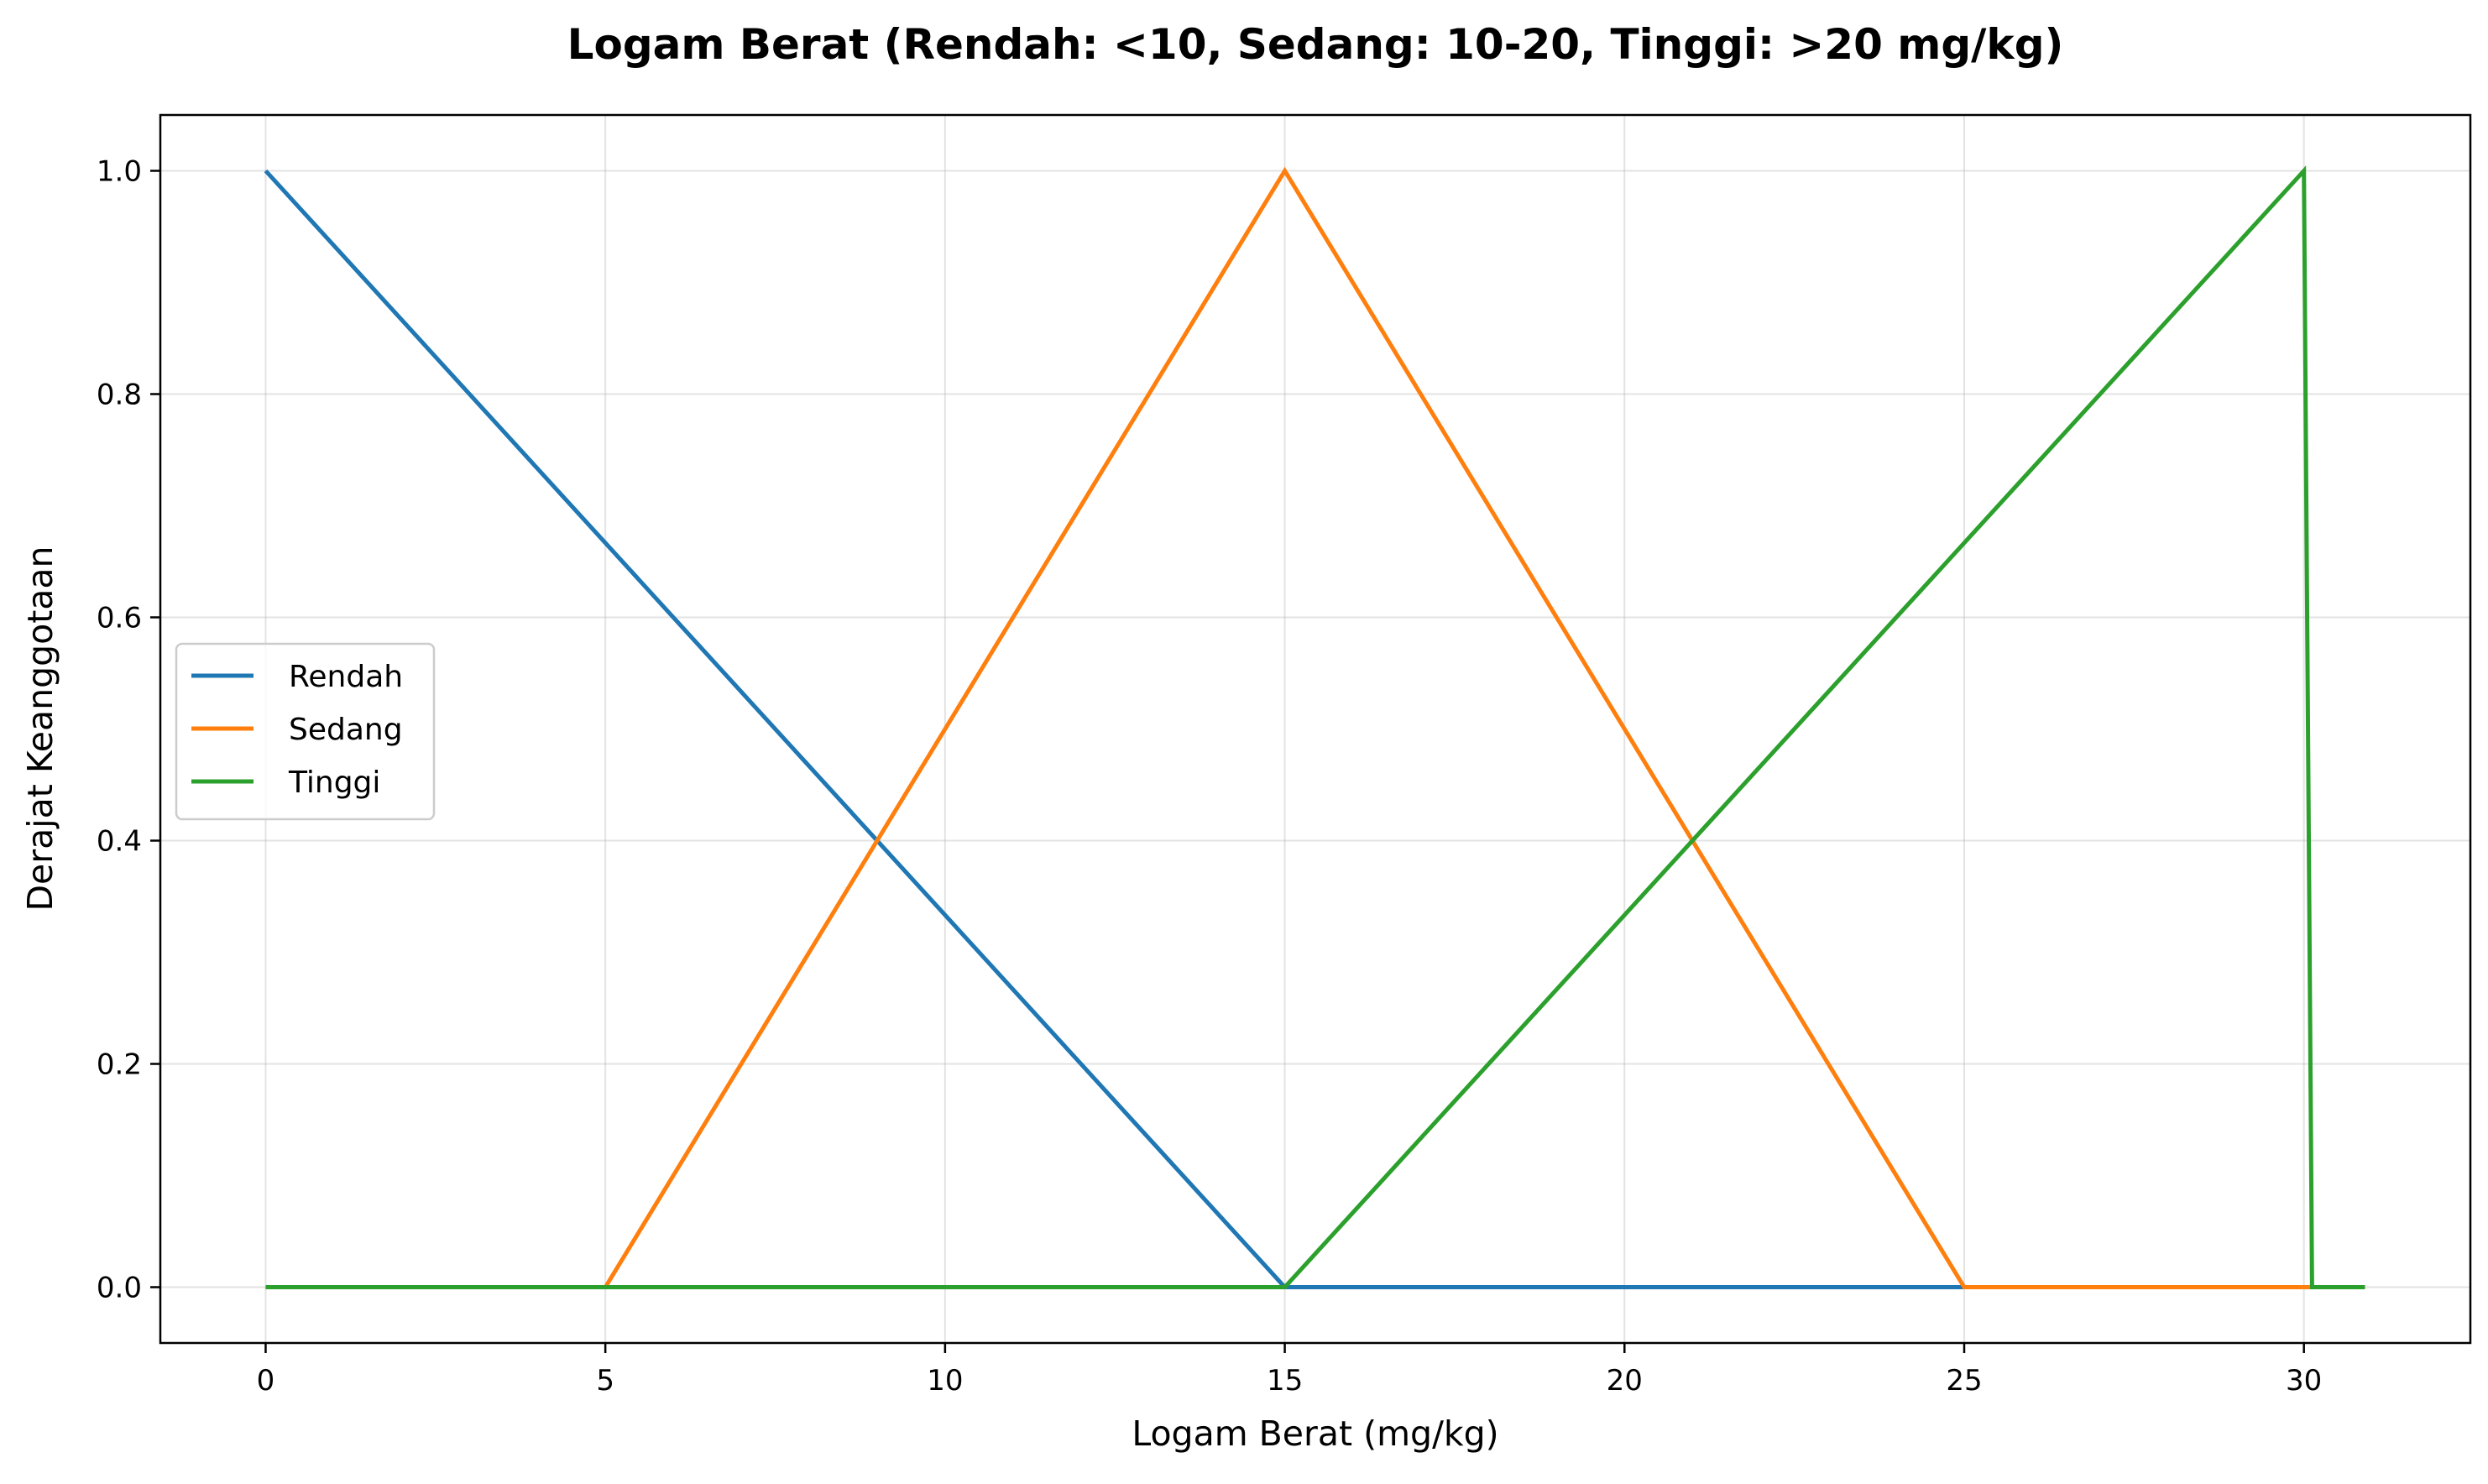 The height and width of the screenshot is (1484, 2488). What do you see at coordinates (266, 1381) in the screenshot?
I see `x-tick-label: 0` at bounding box center [266, 1381].